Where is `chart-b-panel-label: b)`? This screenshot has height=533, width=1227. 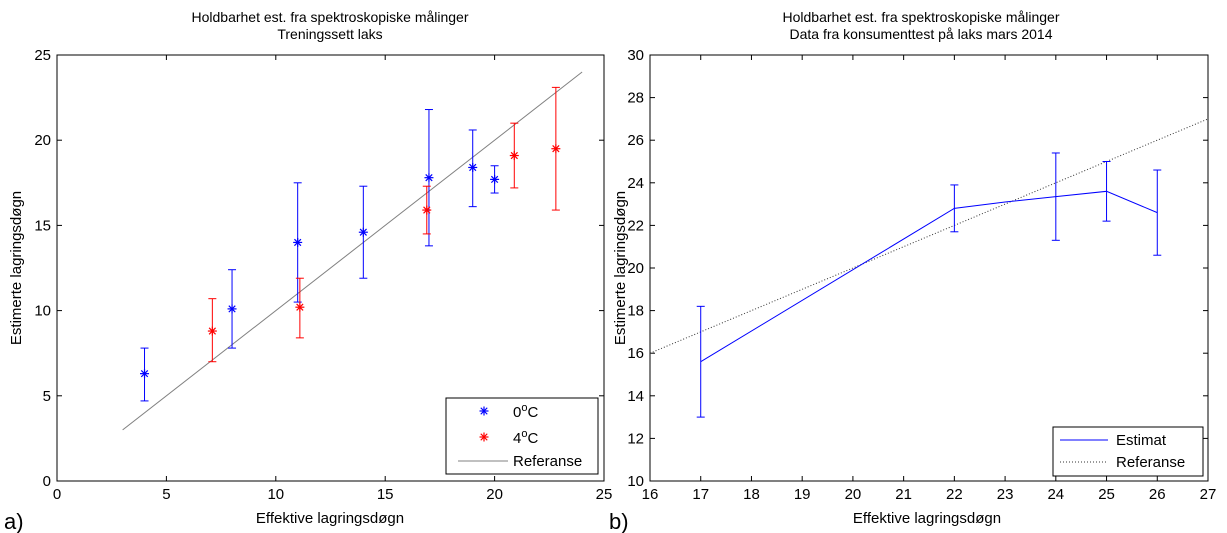
chart-b-panel-label: b) is located at coordinates (619, 521).